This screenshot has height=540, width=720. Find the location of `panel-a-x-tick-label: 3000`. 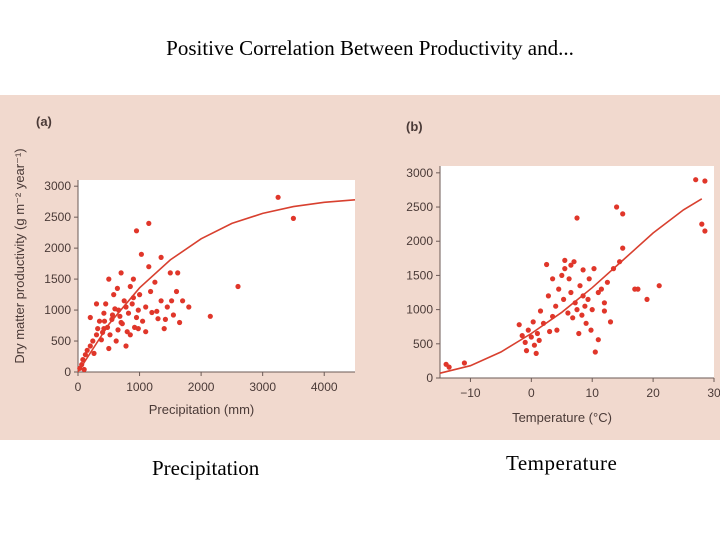

panel-a-x-tick-label: 3000 is located at coordinates (262, 387).